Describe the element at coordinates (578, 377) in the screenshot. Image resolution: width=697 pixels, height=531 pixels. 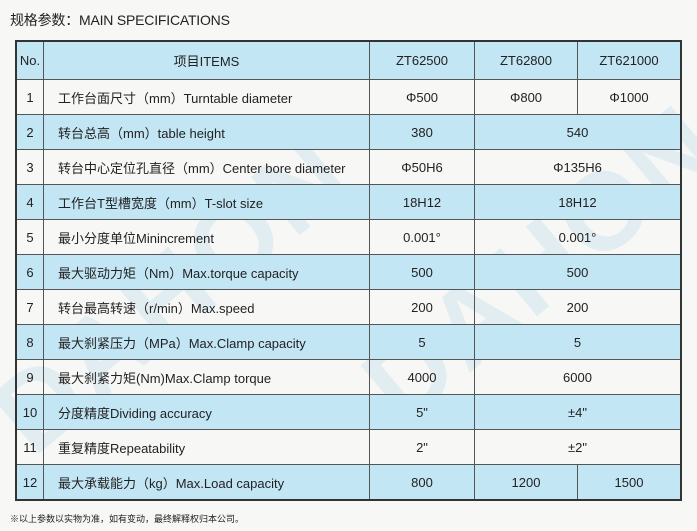
I see `row-value: 6000` at that location.